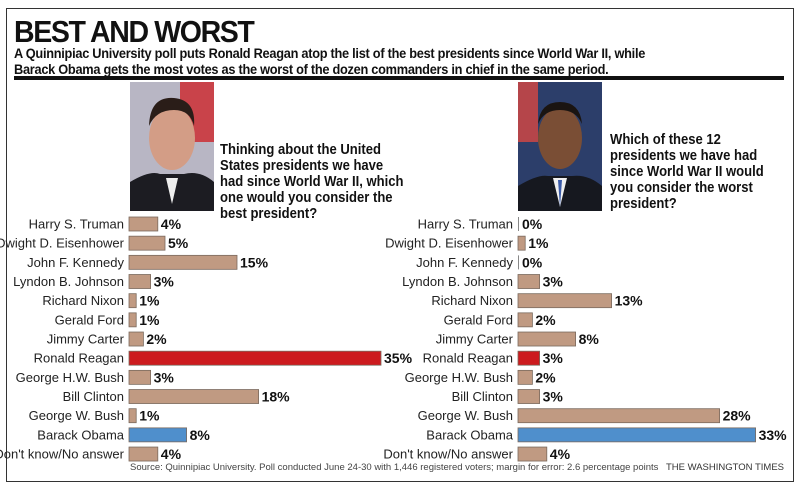  What do you see at coordinates (134, 31) in the screenshot?
I see `page-title: BEST AND WORST` at bounding box center [134, 31].